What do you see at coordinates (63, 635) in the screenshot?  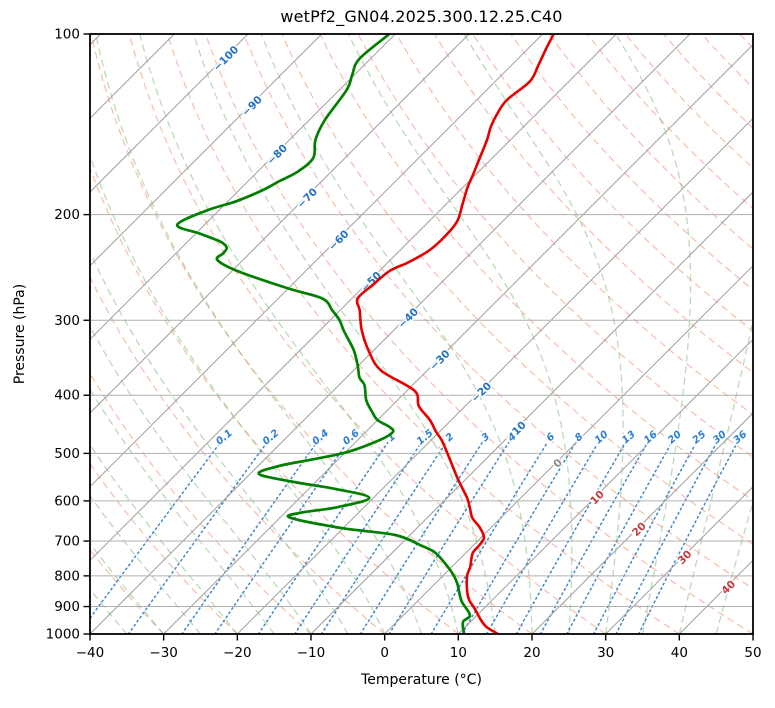 I see `y-tick-label: 1000` at bounding box center [63, 635].